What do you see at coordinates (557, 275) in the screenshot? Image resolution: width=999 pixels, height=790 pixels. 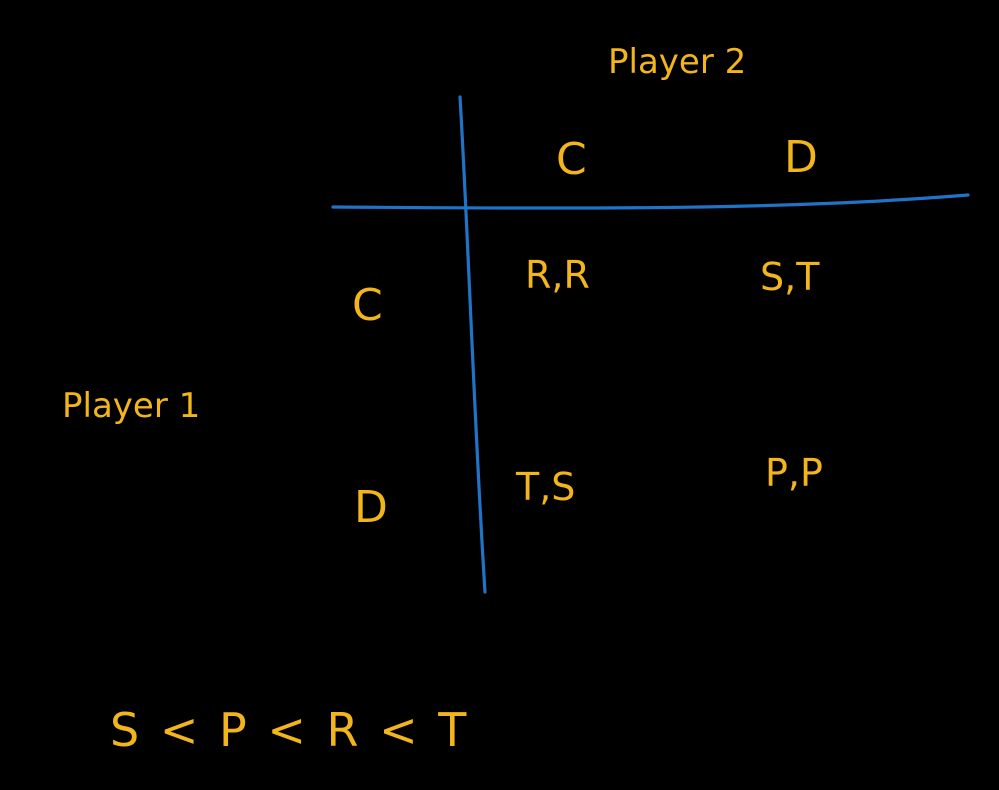 I see `payoff-cell-cc: R,R` at bounding box center [557, 275].